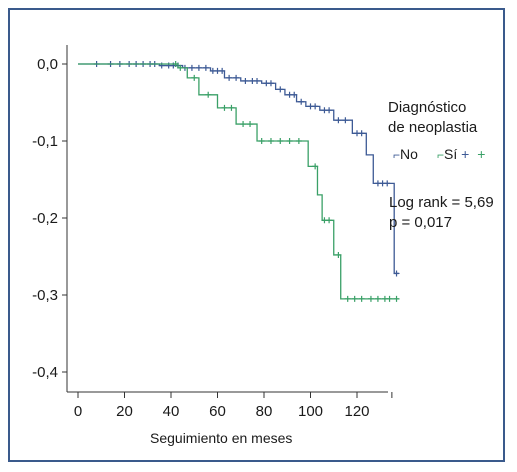 This screenshot has height=472, width=517. I want to click on x-tick-label: 20, so click(124, 411).